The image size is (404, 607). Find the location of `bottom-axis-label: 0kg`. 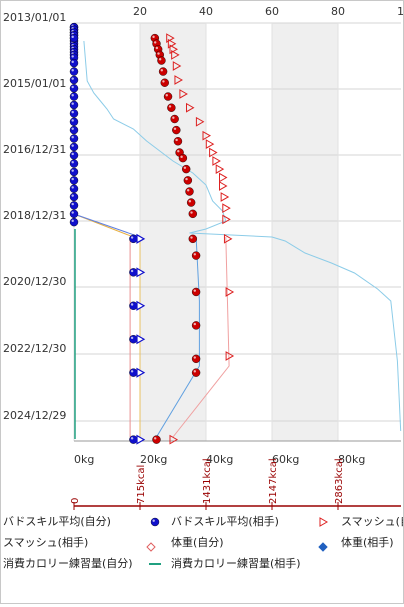

bottom-axis-label: 0kg is located at coordinates (84, 459).